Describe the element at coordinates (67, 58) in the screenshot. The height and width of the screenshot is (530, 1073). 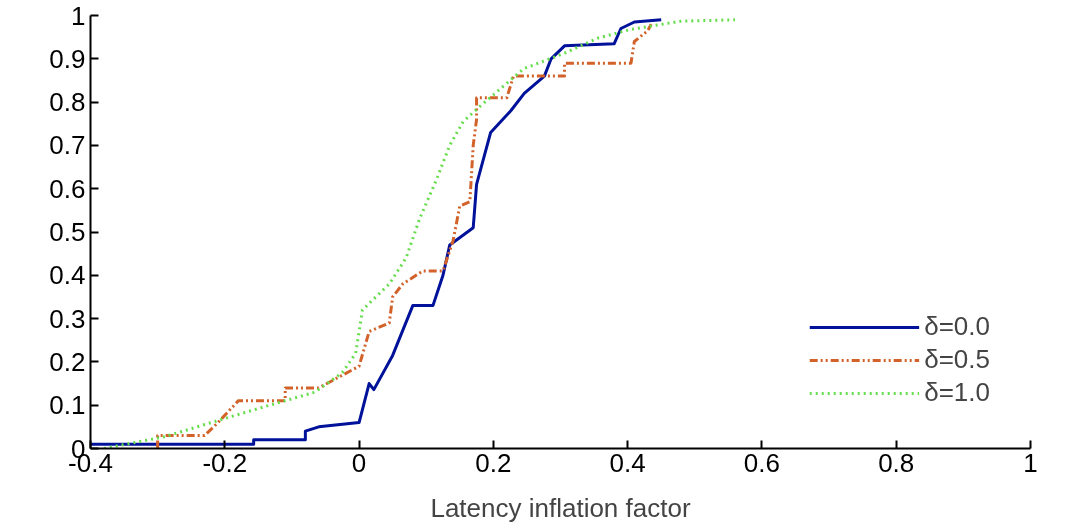
I see `y-tick-label: 0.9` at that location.